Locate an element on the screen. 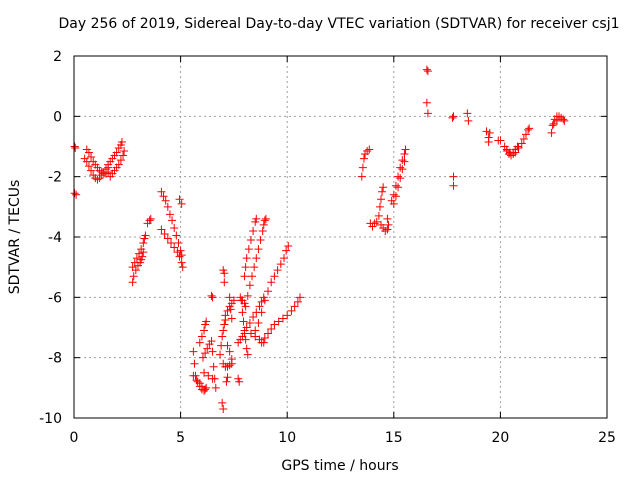 The height and width of the screenshot is (480, 640). series-arc56 is located at coordinates (555, 122).